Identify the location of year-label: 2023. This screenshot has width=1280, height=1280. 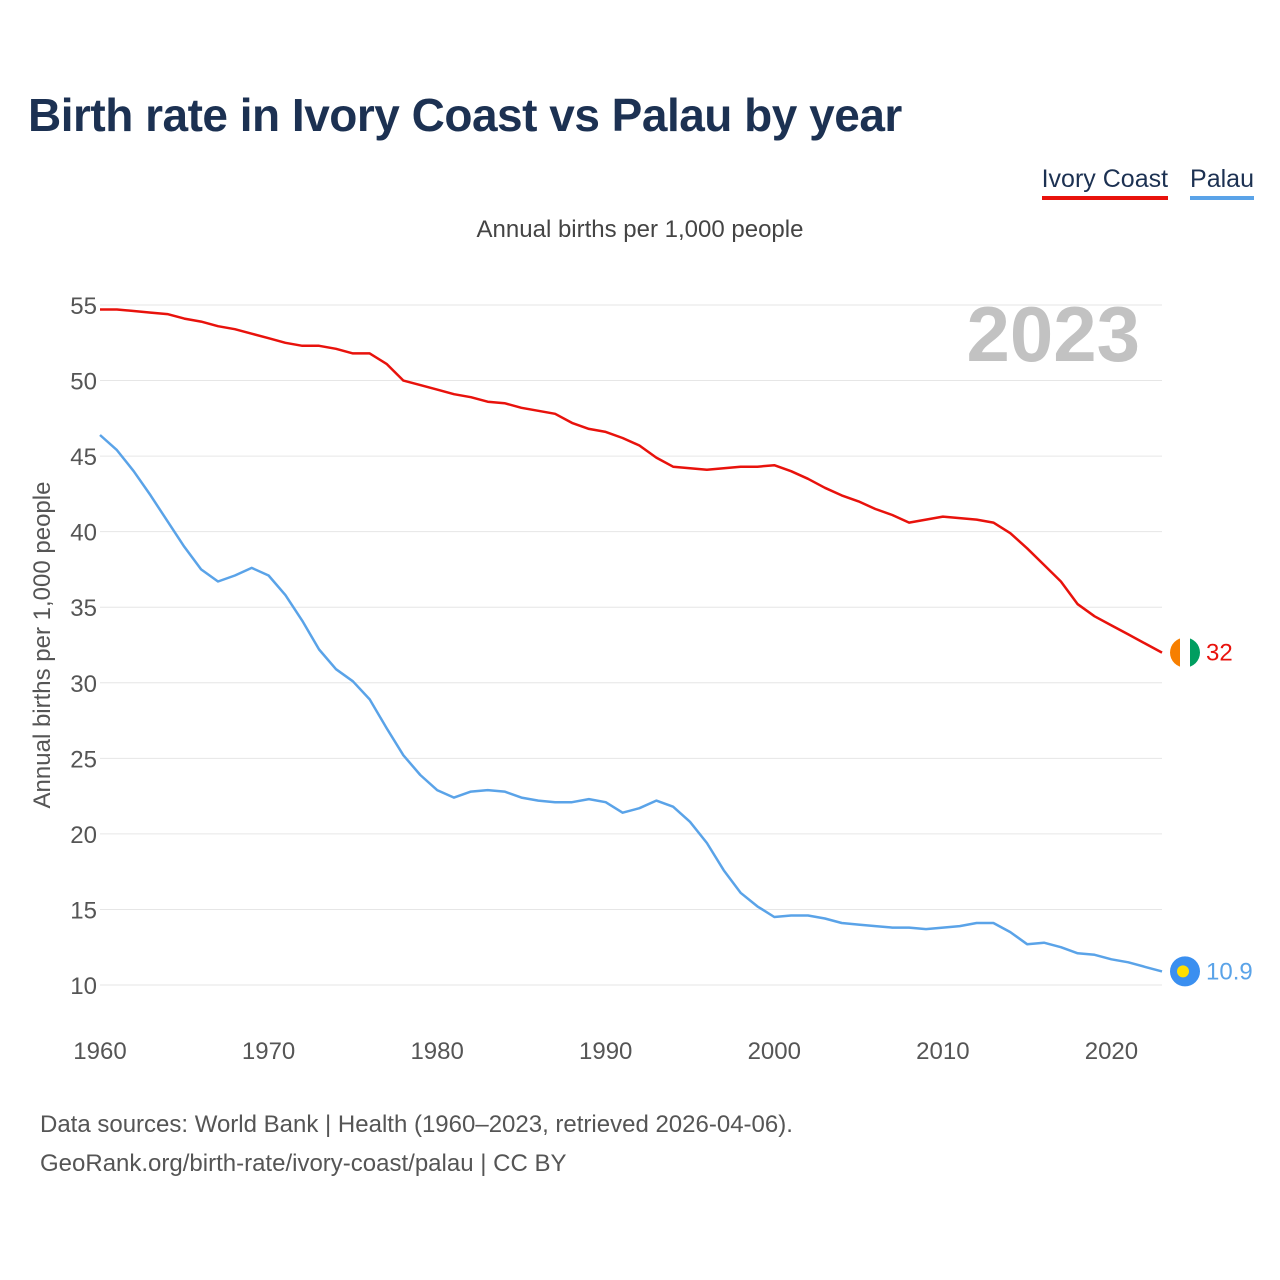
(1053, 334).